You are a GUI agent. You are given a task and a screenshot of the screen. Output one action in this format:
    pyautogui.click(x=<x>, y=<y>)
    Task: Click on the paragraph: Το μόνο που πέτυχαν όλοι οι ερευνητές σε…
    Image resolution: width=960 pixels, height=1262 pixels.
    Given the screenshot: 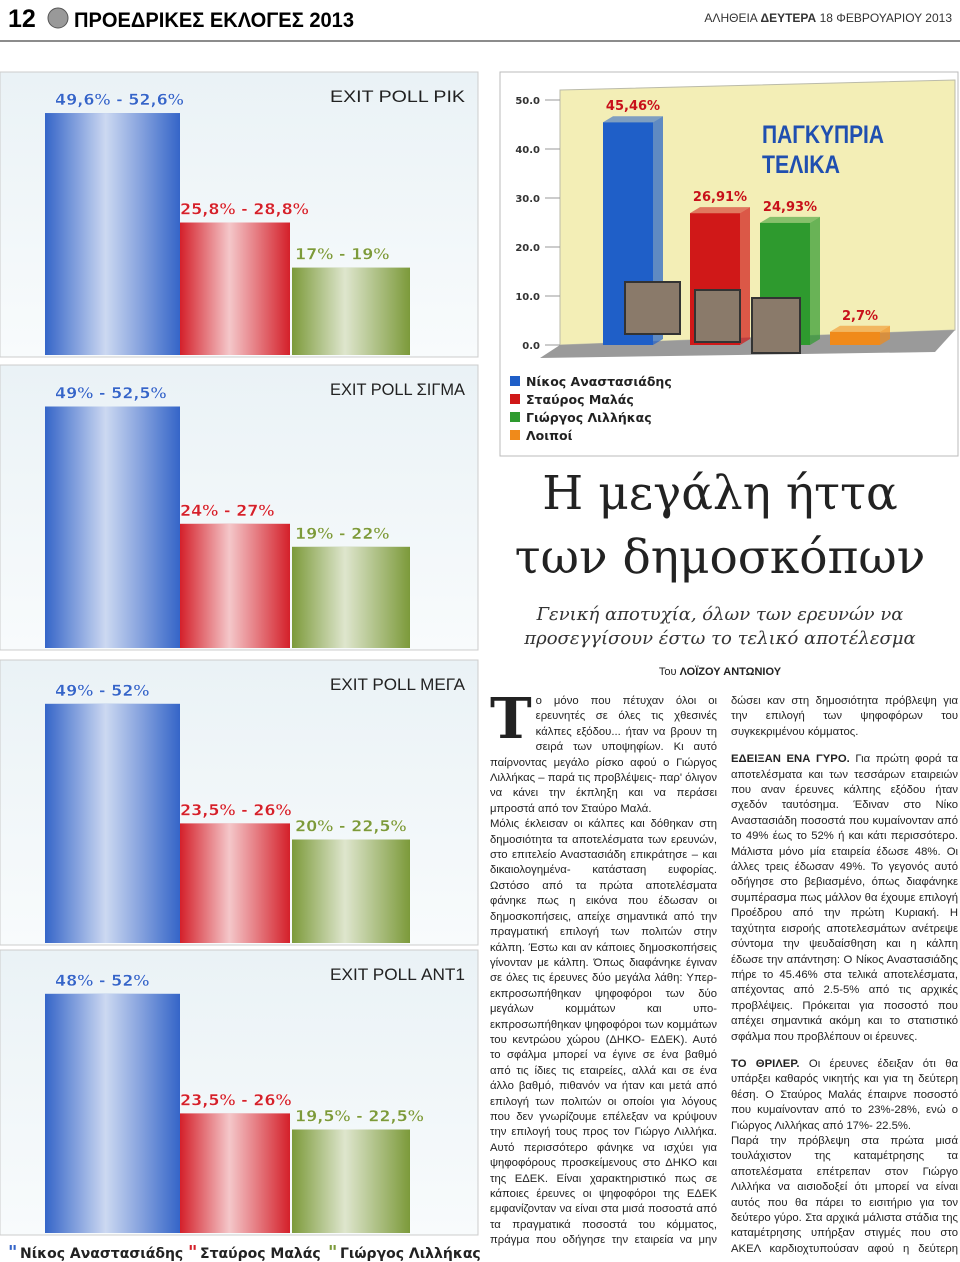 What is the action you would take?
    pyautogui.click(x=603, y=755)
    